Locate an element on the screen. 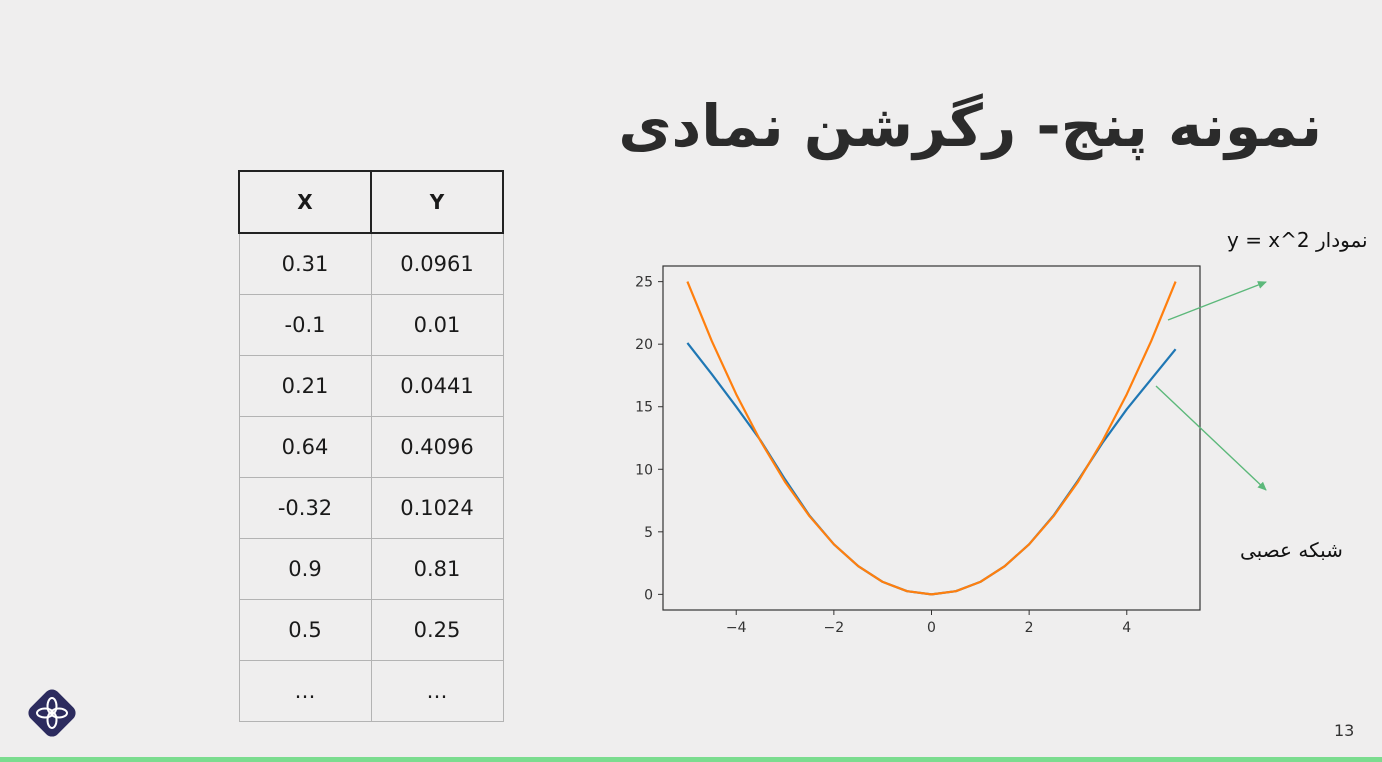 The width and height of the screenshot is (1382, 762). x-tick-label: 4 is located at coordinates (1126, 628).